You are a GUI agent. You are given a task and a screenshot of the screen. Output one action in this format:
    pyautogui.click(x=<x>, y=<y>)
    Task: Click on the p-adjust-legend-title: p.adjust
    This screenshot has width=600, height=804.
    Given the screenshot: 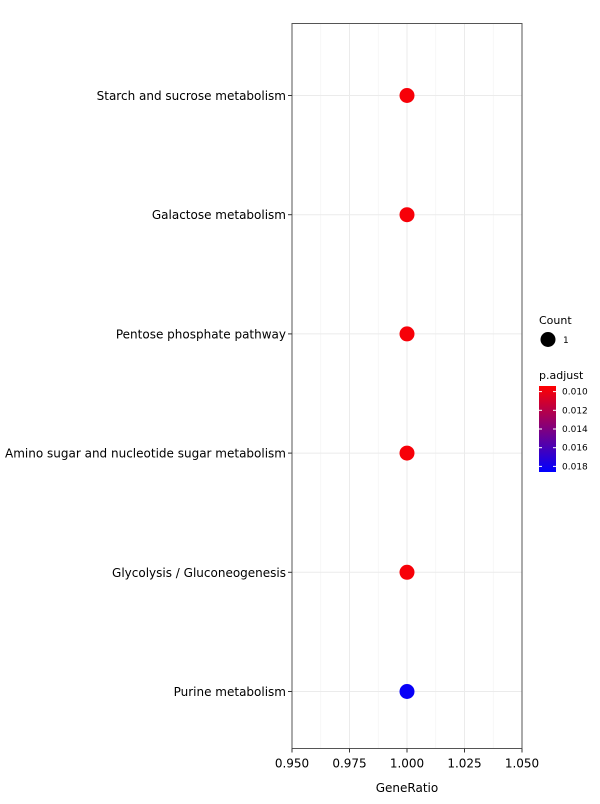 What is the action you would take?
    pyautogui.click(x=561, y=375)
    